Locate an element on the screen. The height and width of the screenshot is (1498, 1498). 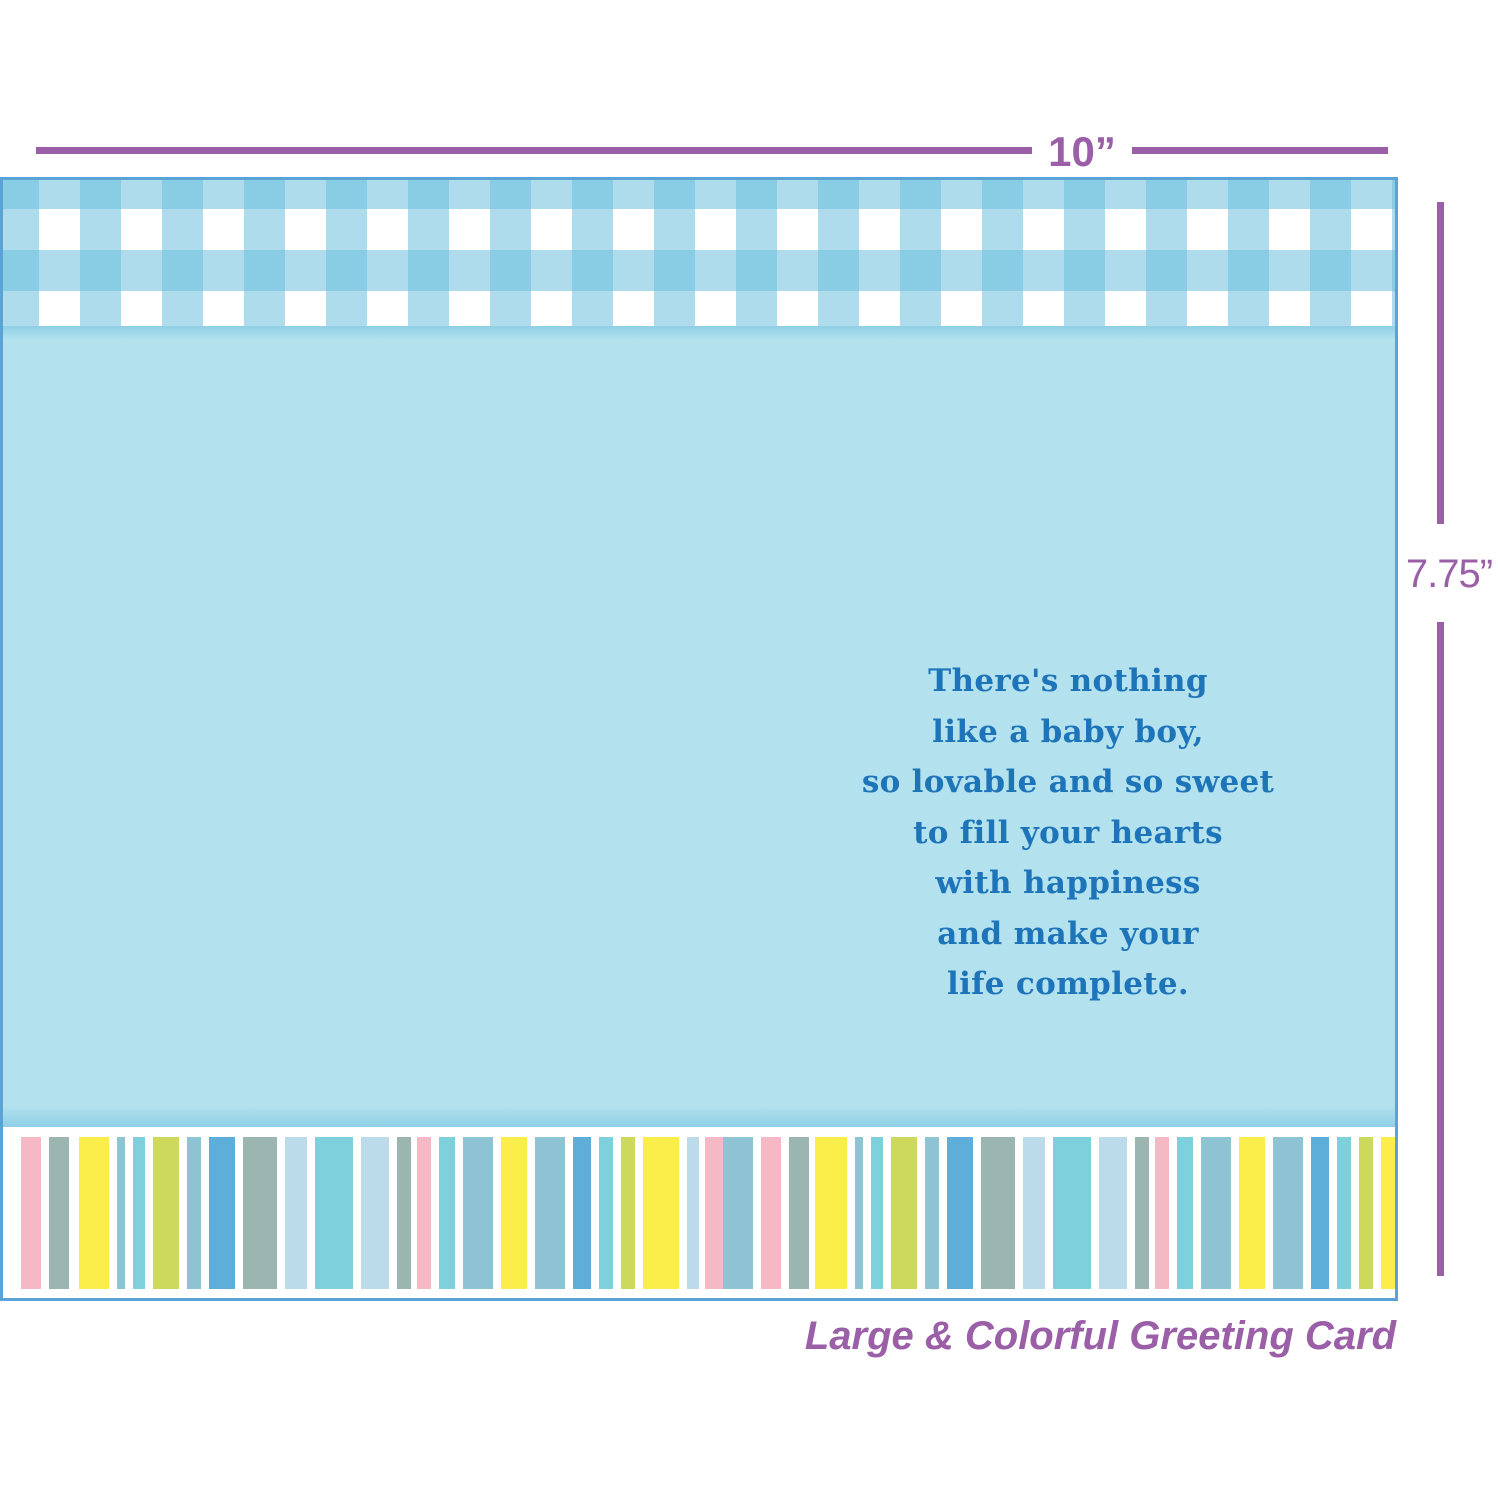
verse-line: to fill your hearts is located at coordinates (1068, 832).